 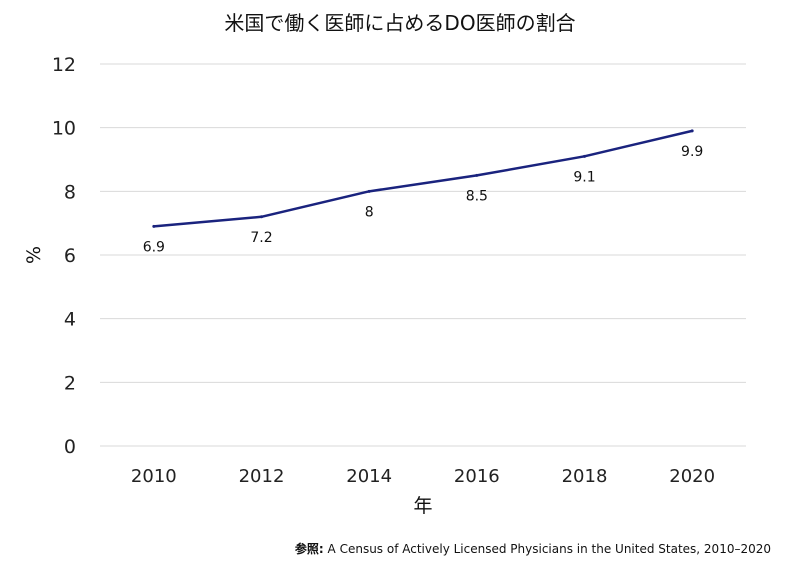 What do you see at coordinates (692, 476) in the screenshot?
I see `x-tick-label: 2020` at bounding box center [692, 476].